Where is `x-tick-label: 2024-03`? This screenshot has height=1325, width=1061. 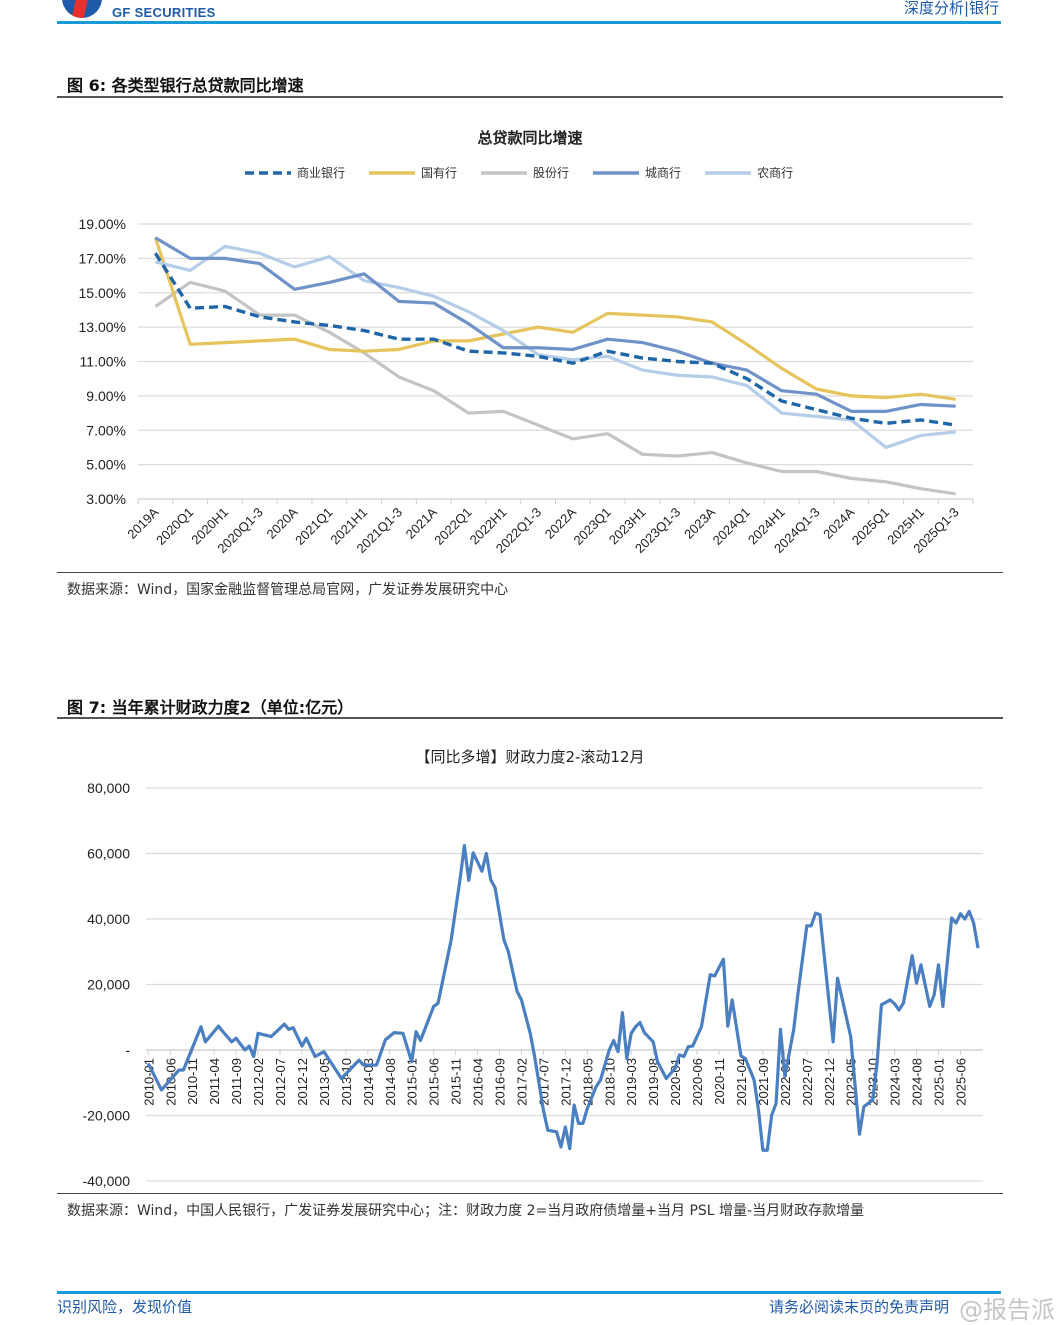 x-tick-label: 2024-03 is located at coordinates (895, 1082).